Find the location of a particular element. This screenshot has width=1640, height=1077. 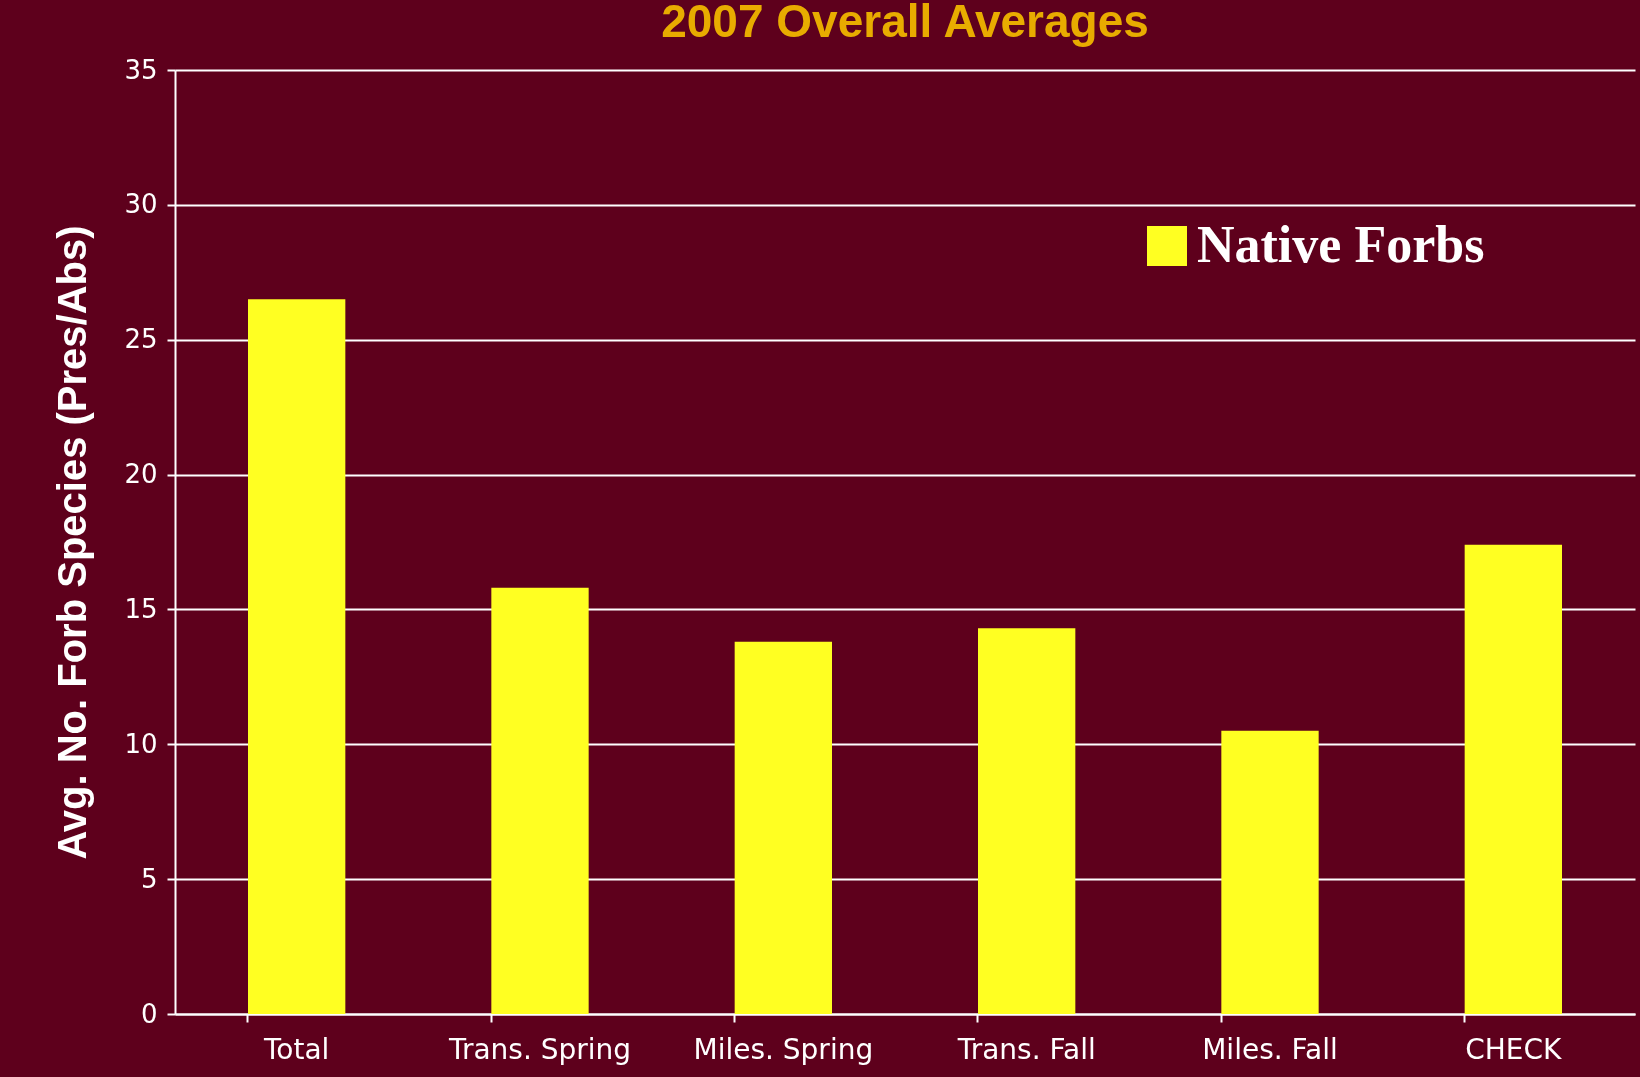

y-tick-label: 25 is located at coordinates (141, 339).